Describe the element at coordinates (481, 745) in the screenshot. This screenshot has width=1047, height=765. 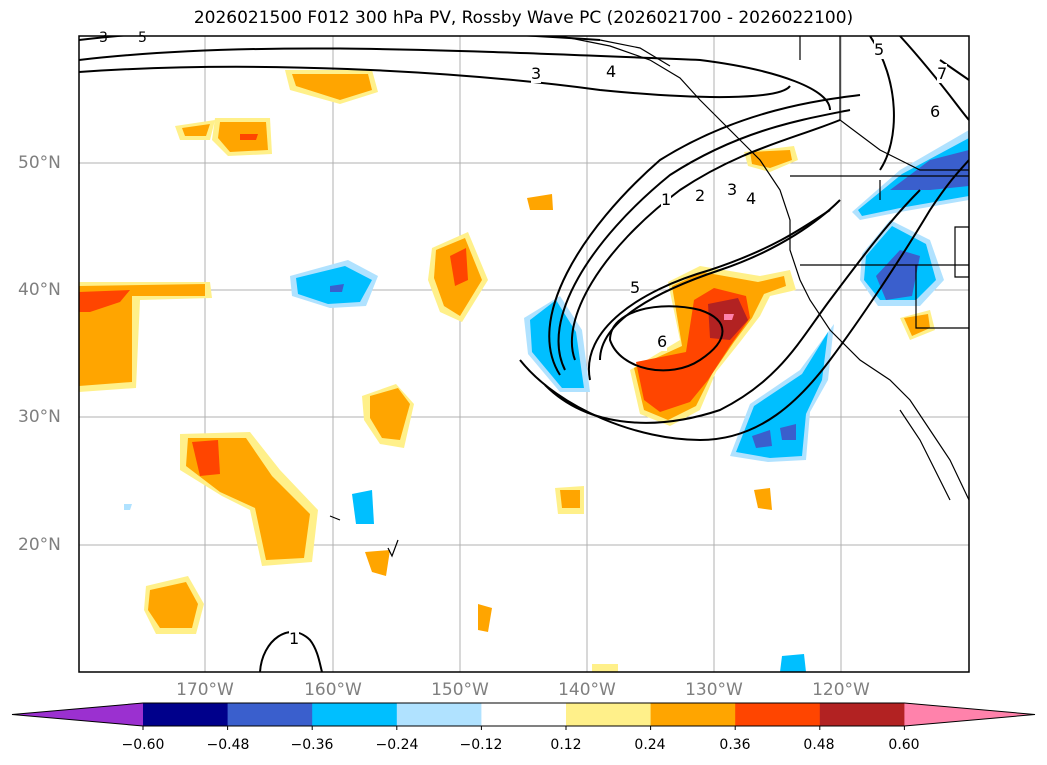
I see `colorbar-tick: −0.12` at that location.